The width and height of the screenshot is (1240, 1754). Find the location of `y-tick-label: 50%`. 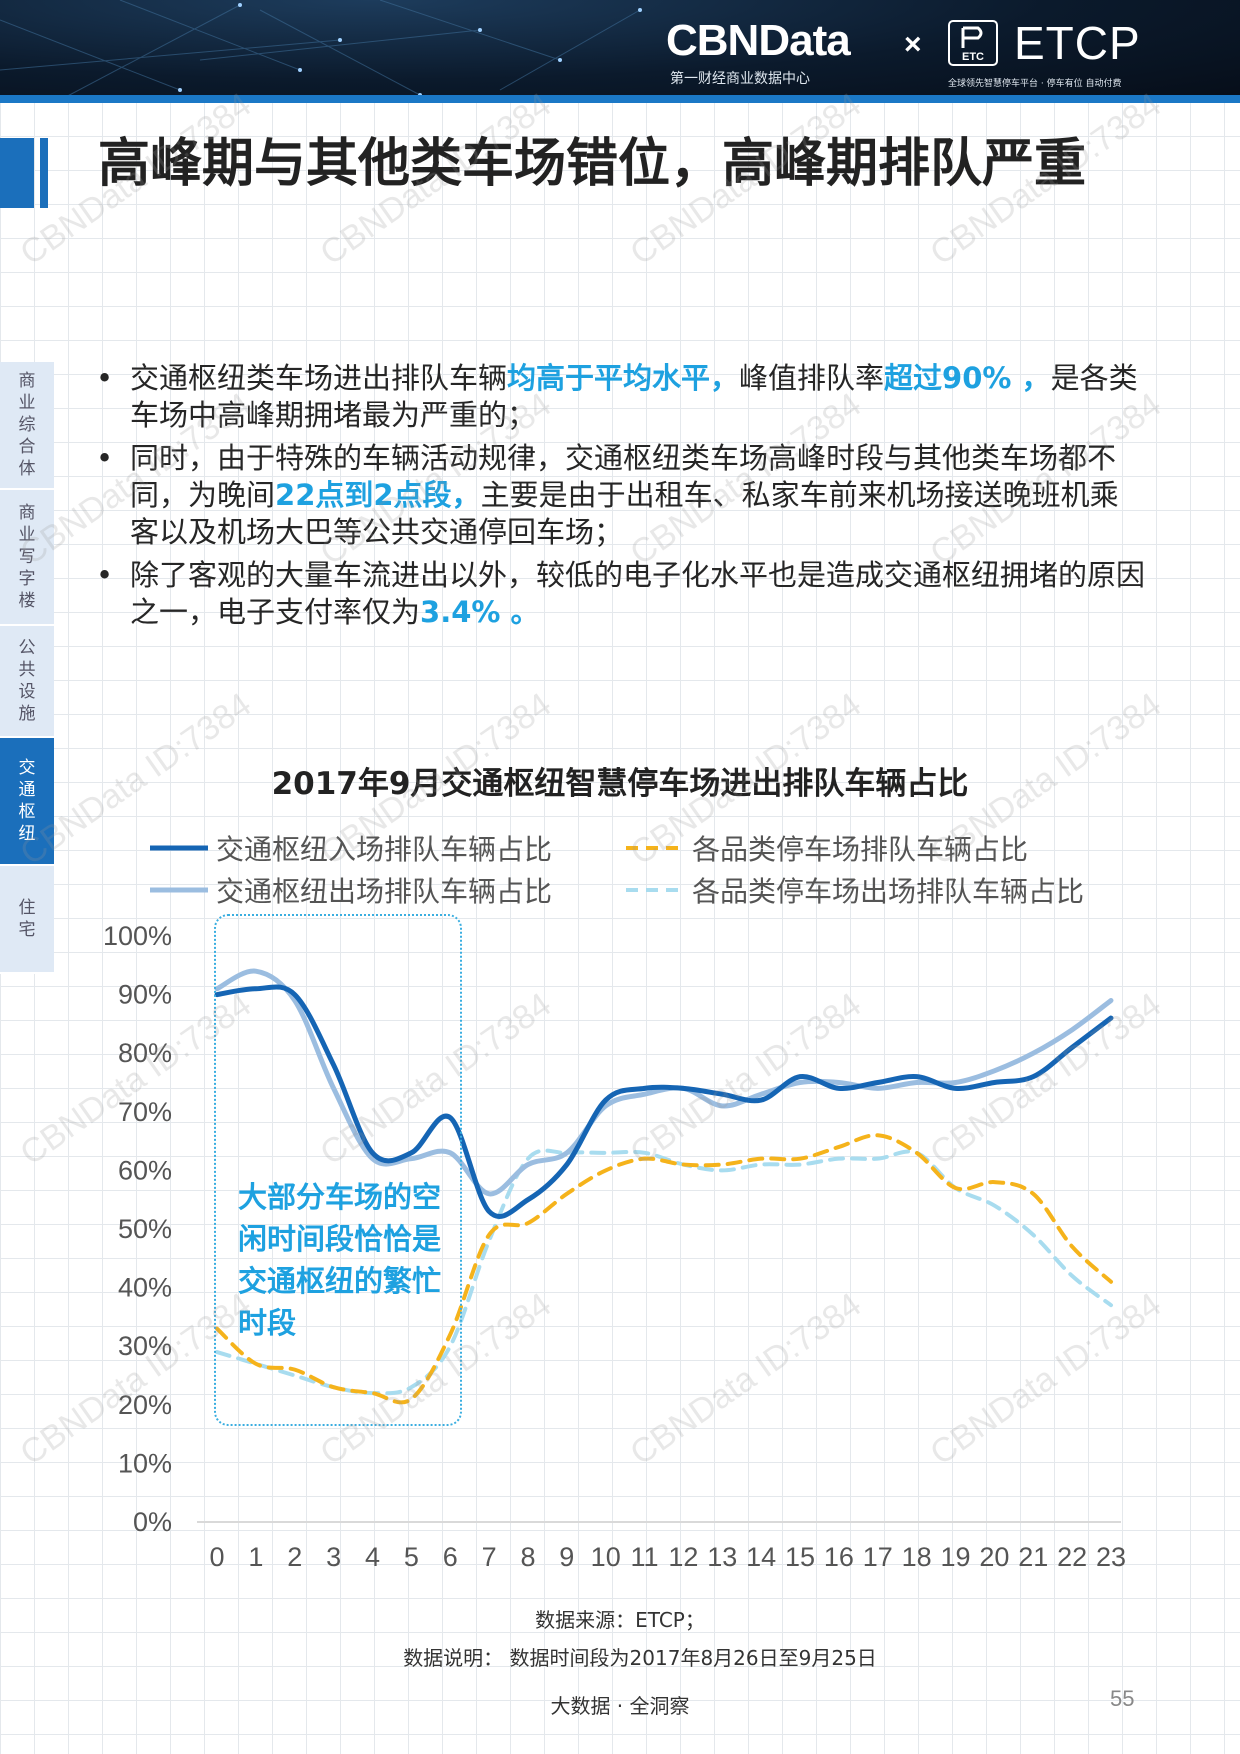

y-tick-label: 50% is located at coordinates (145, 1229).